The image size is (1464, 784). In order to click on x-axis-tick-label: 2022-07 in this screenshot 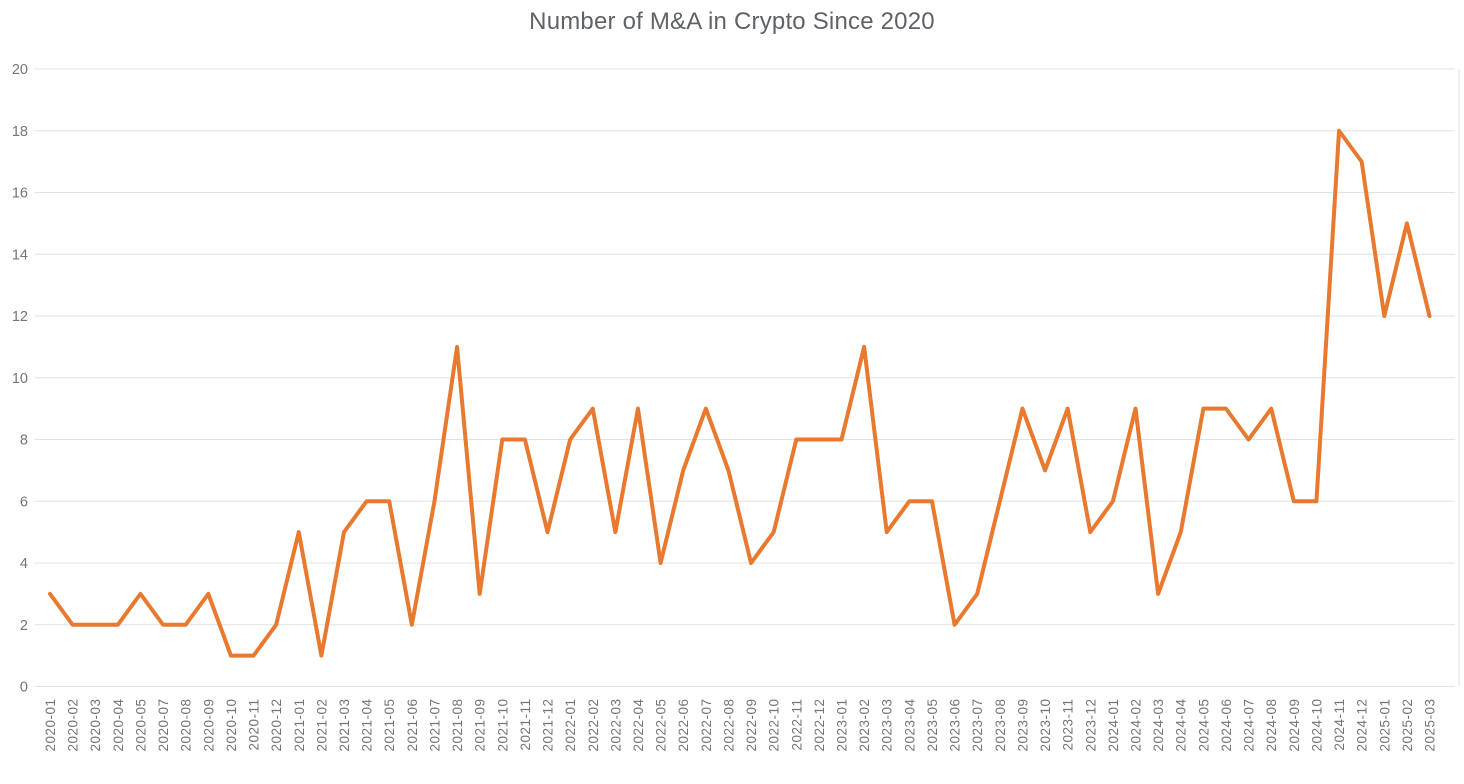, I will do `click(706, 725)`.